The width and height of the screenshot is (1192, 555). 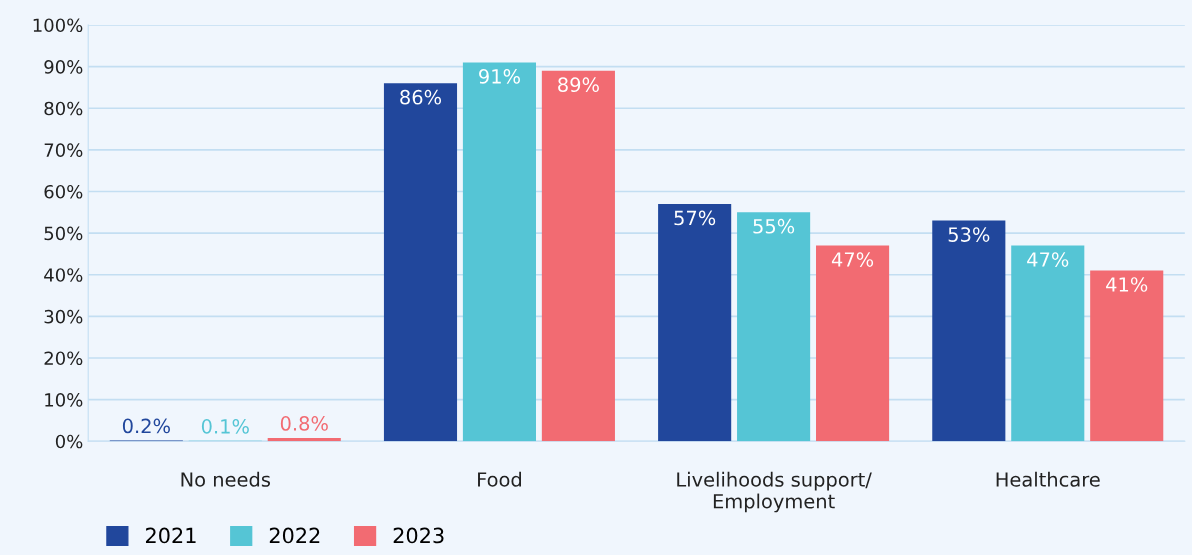 What do you see at coordinates (63, 358) in the screenshot?
I see `y-tick-label: 20%` at bounding box center [63, 358].